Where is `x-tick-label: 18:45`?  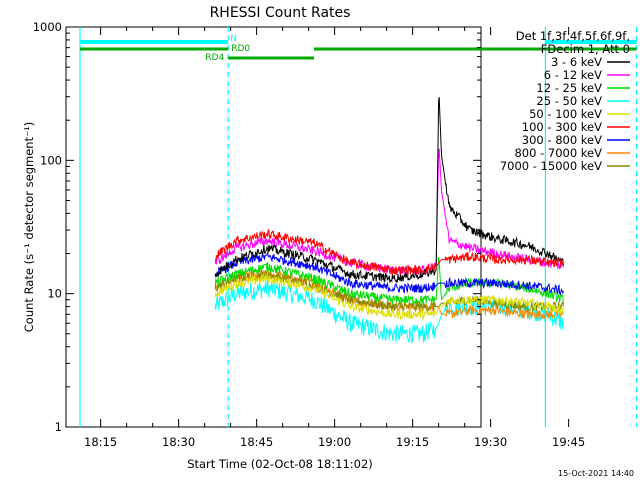 x-tick-label: 18:45 is located at coordinates (256, 442).